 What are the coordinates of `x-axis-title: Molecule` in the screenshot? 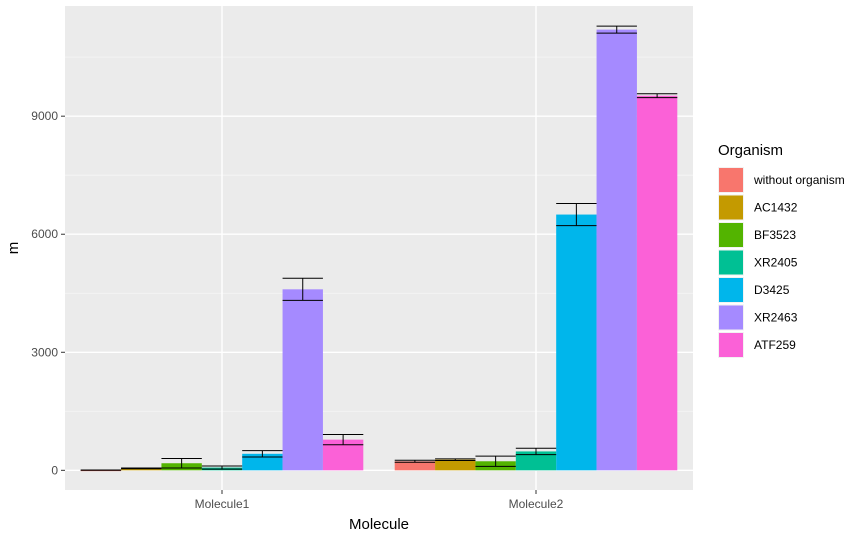 It's located at (379, 524).